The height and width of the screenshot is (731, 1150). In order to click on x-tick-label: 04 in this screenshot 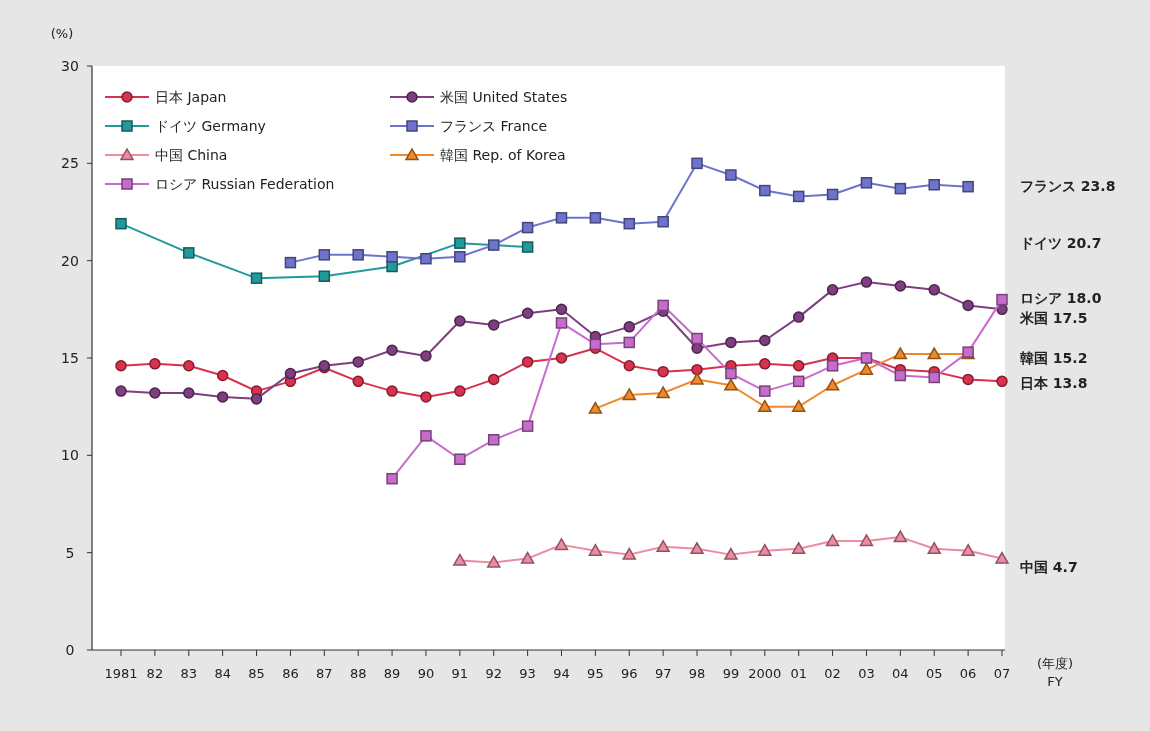, I will do `click(900, 673)`.